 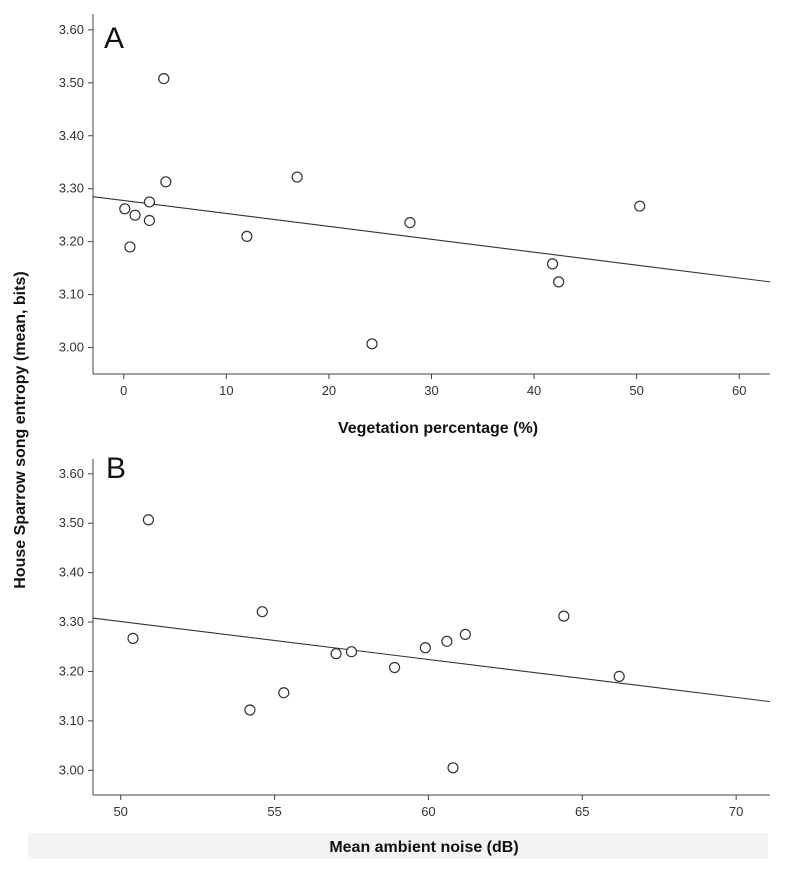 What do you see at coordinates (71, 241) in the screenshot?
I see `panel-a-y-tick-label: 3.20` at bounding box center [71, 241].